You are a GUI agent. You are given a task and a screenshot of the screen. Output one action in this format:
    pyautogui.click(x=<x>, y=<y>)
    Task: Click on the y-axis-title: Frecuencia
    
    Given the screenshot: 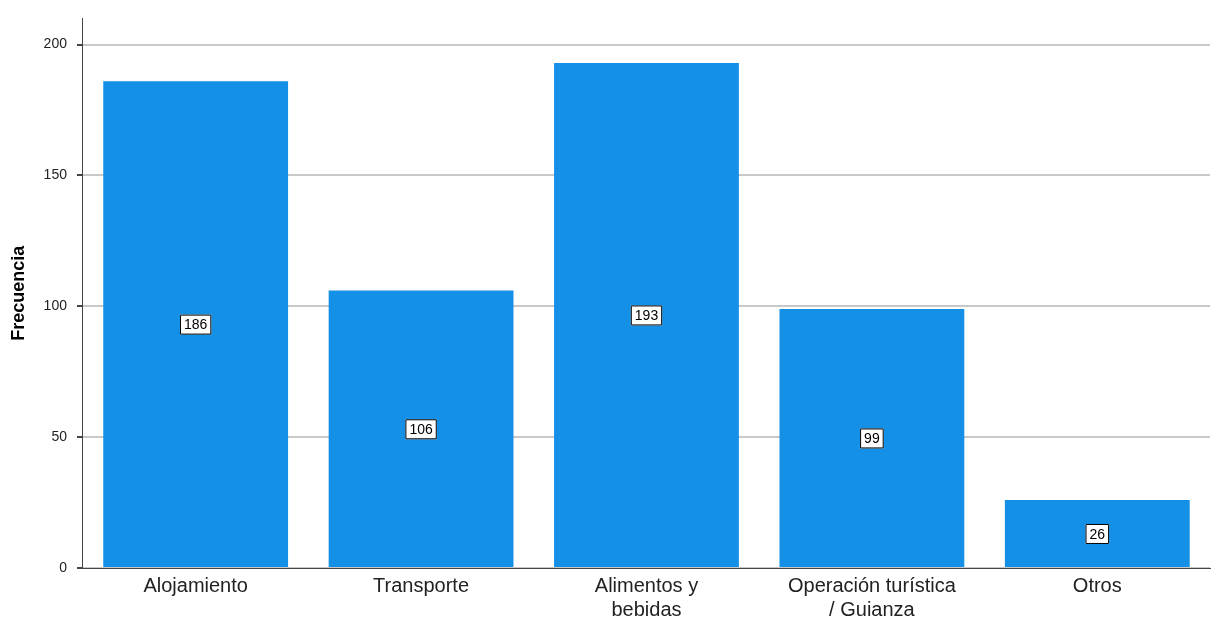 What is the action you would take?
    pyautogui.click(x=17, y=292)
    